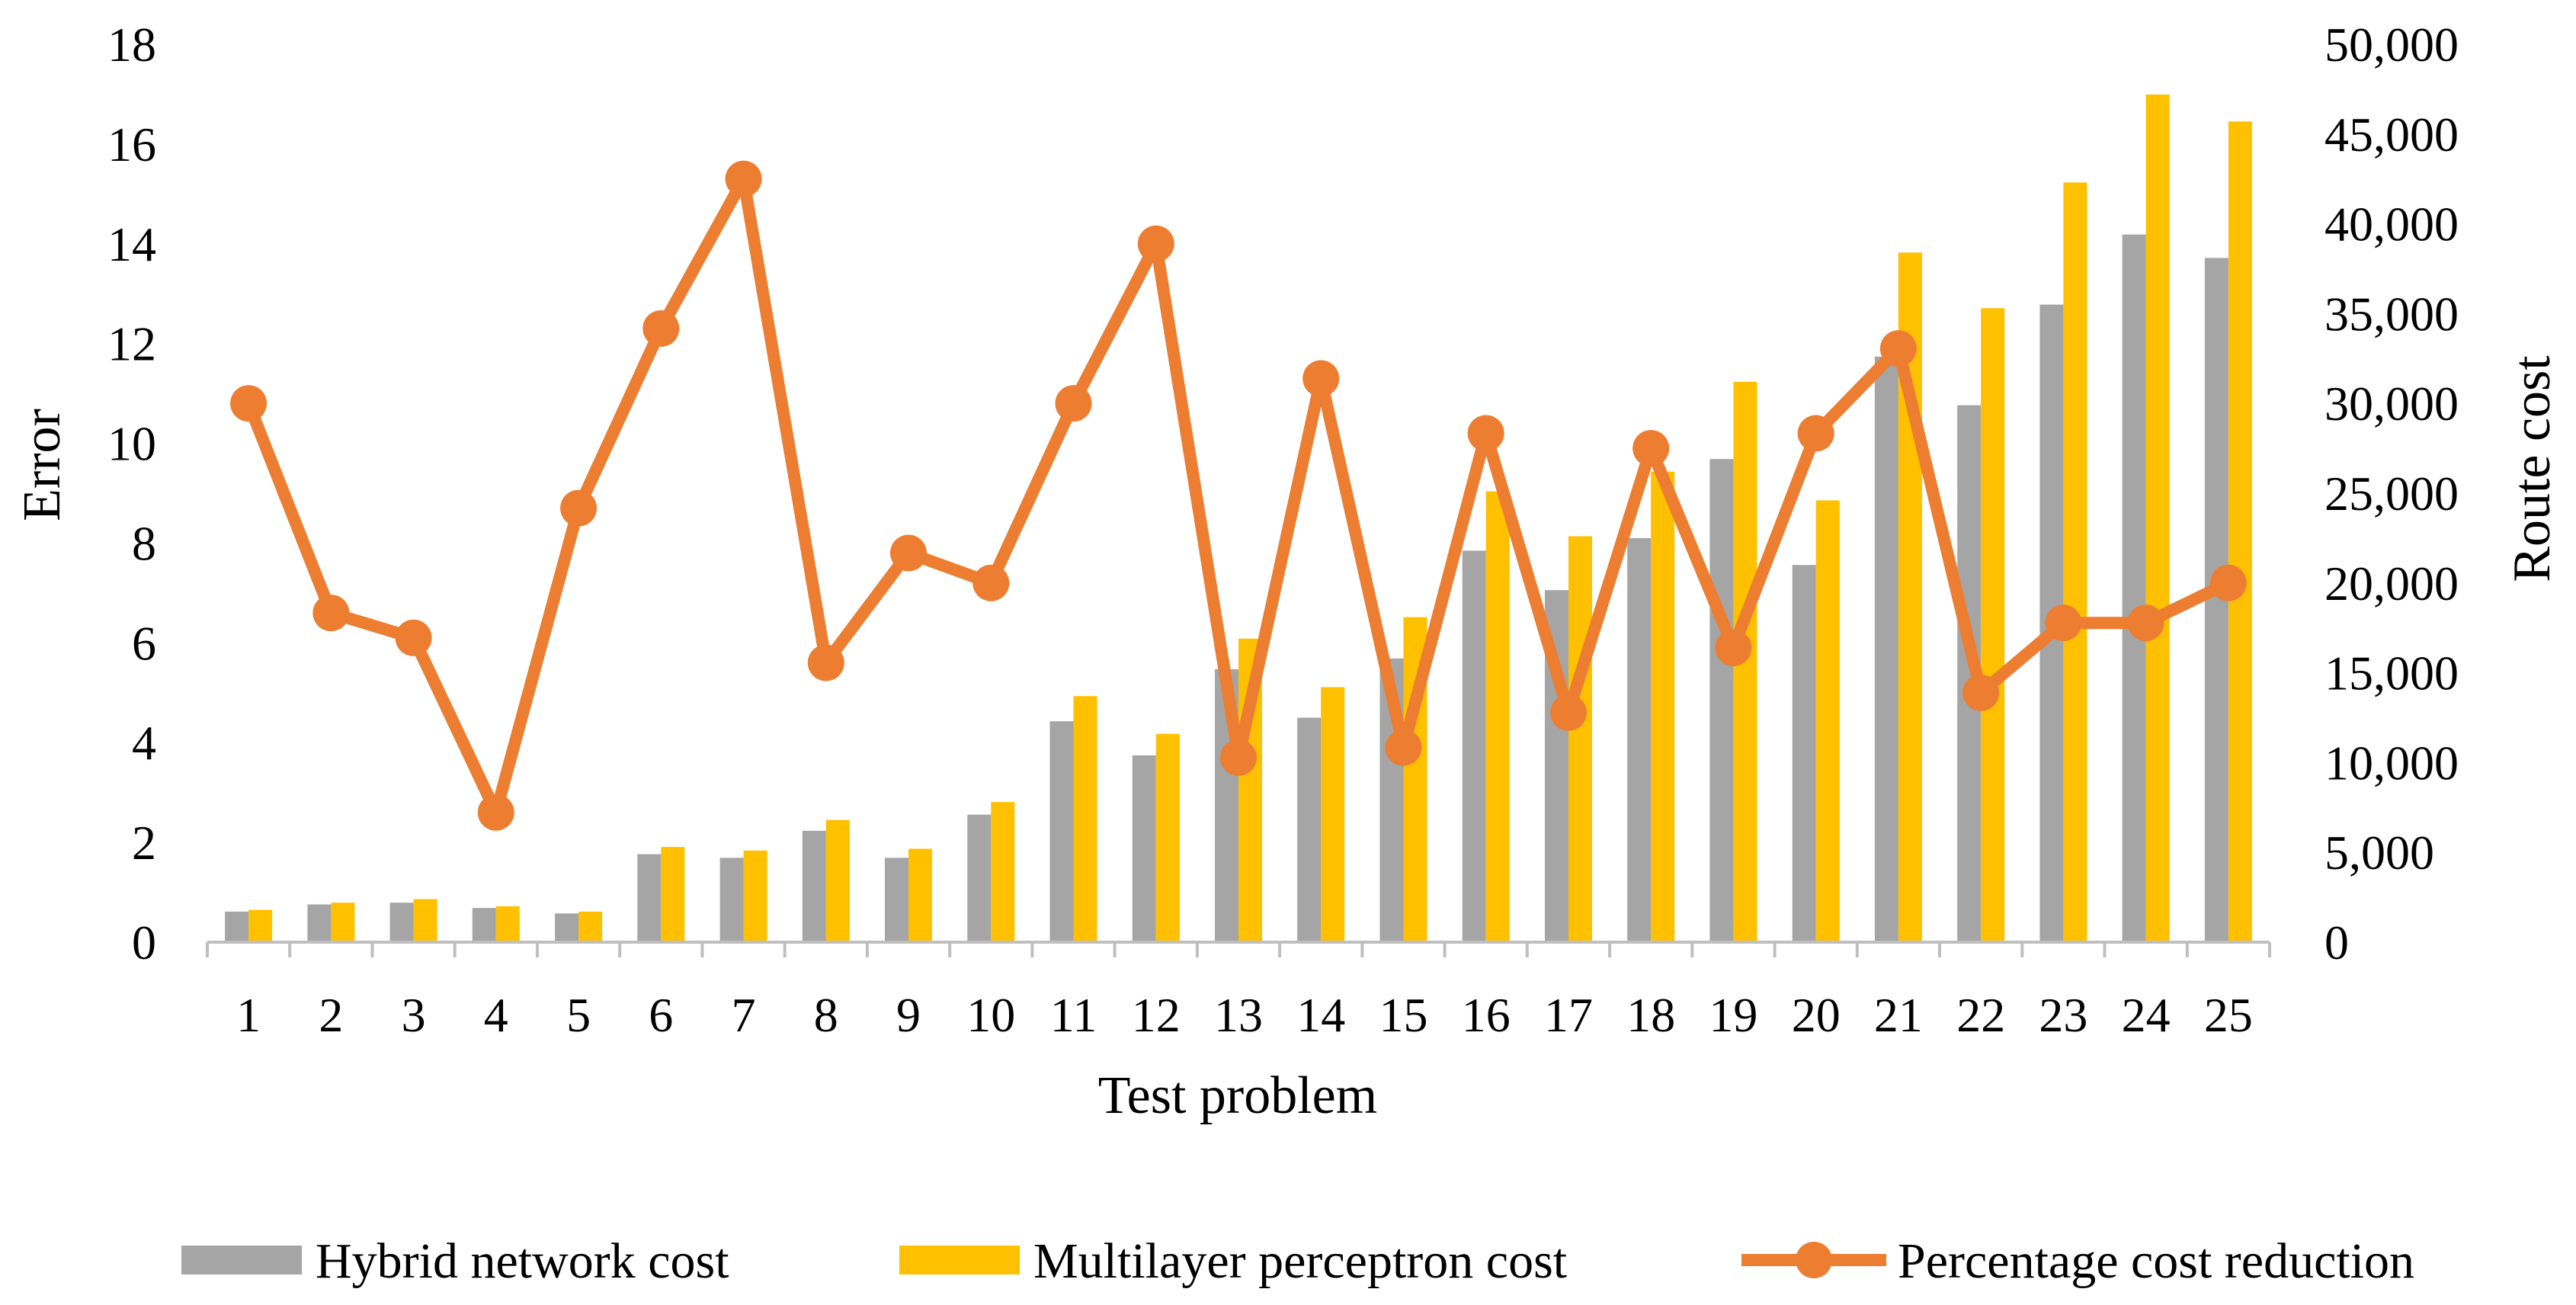 The width and height of the screenshot is (2576, 1305). I want to click on x-tick-label: 8, so click(826, 1015).